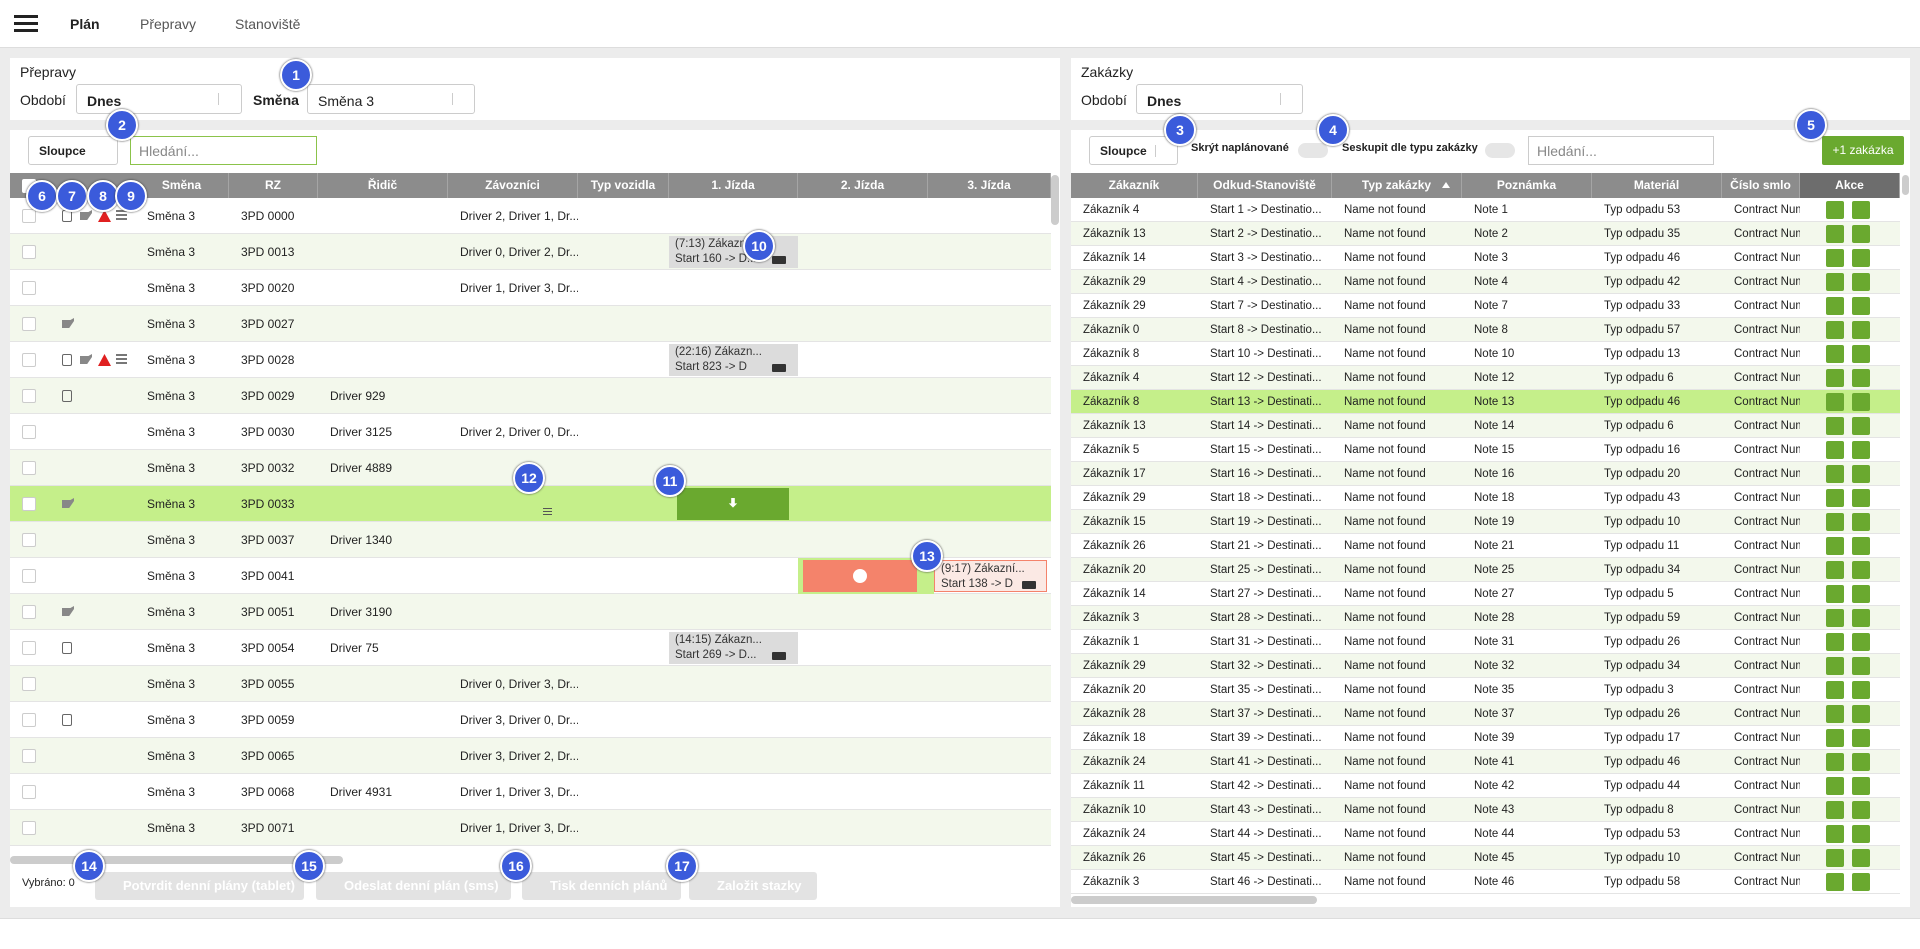 The width and height of the screenshot is (1920, 949). Describe the element at coordinates (268, 24) in the screenshot. I see `nav-item: Stanoviště` at that location.